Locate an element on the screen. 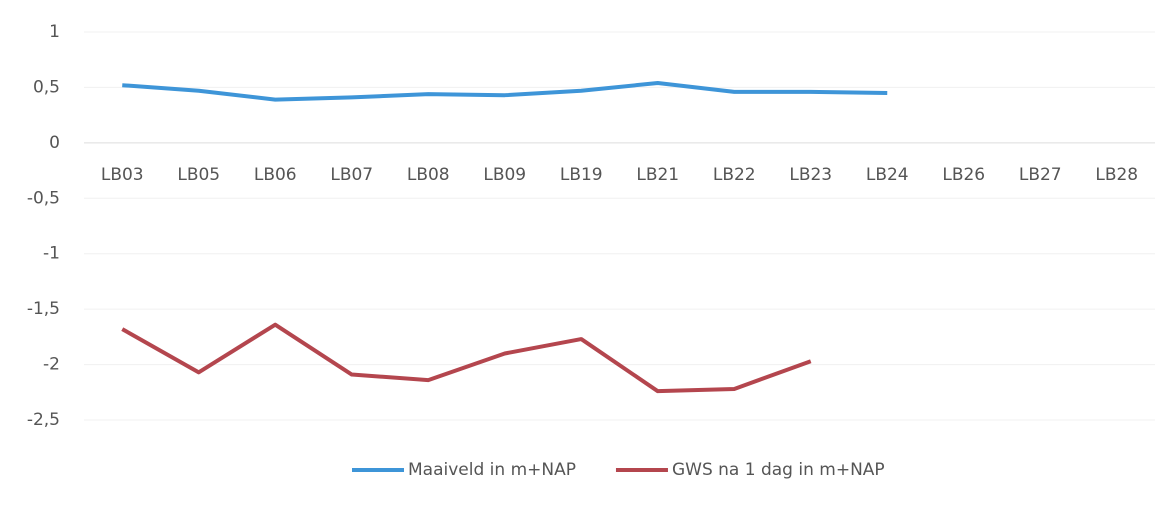  x-tick-label: LB08 is located at coordinates (428, 175).